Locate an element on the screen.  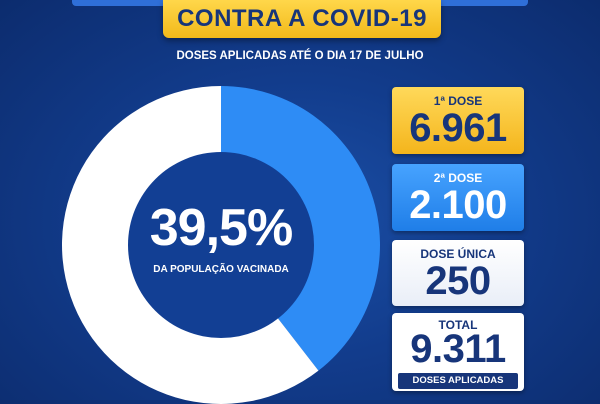
second-dose-label: 2ª DOSE is located at coordinates (458, 178).